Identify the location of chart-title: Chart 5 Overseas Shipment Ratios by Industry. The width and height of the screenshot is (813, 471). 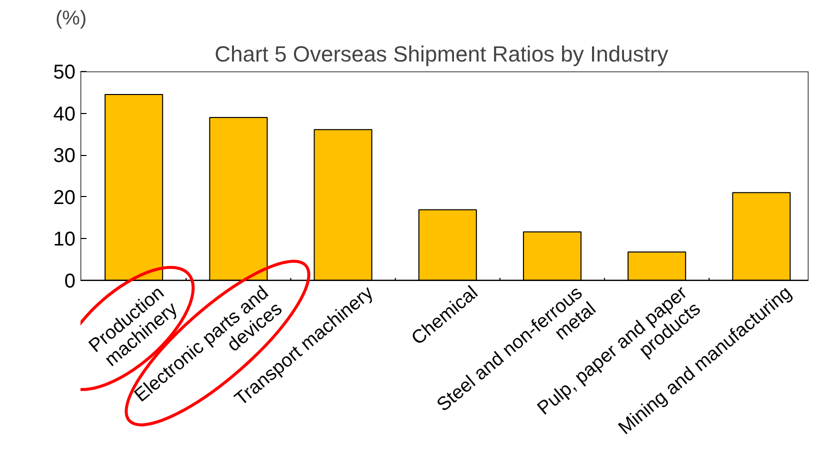
(441, 54).